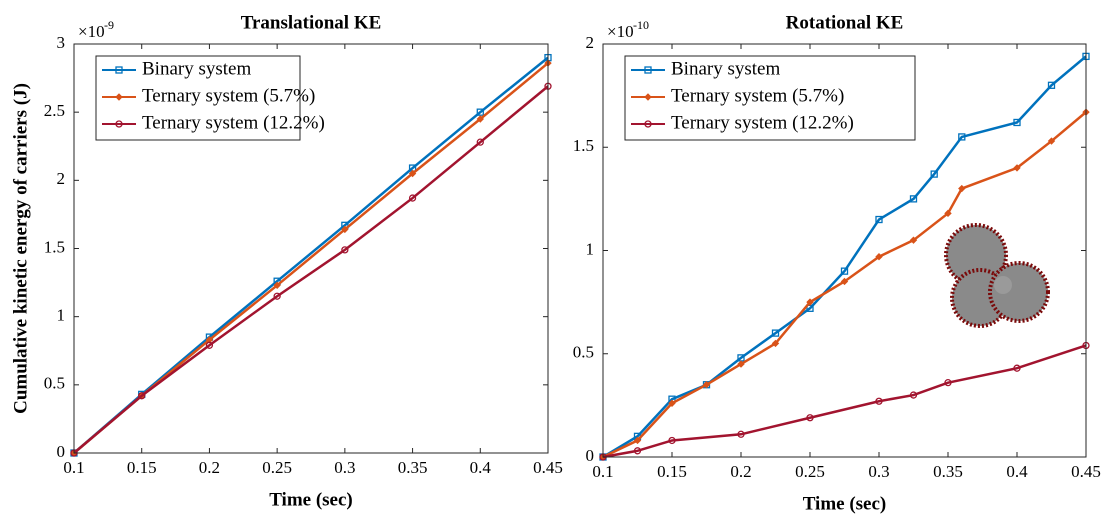 The width and height of the screenshot is (1105, 518). What do you see at coordinates (109, 25) in the screenshot?
I see `y-exponent: -9` at bounding box center [109, 25].